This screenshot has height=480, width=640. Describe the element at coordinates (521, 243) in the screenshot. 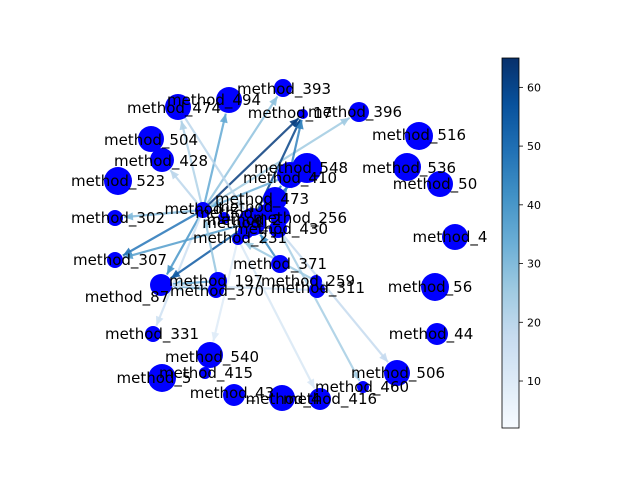

I see `colorbar: 10 20 30 40 50 60` at that location.